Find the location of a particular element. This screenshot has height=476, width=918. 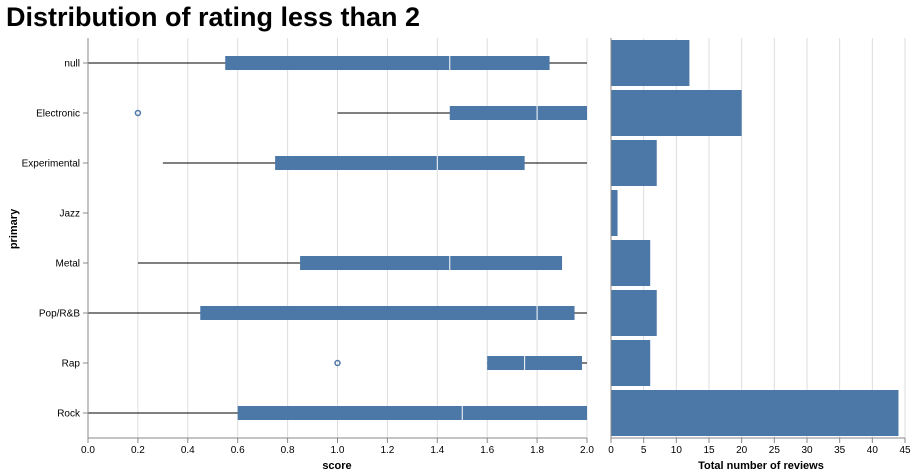

boxplot-category-label-metal: Metal is located at coordinates (68, 264).